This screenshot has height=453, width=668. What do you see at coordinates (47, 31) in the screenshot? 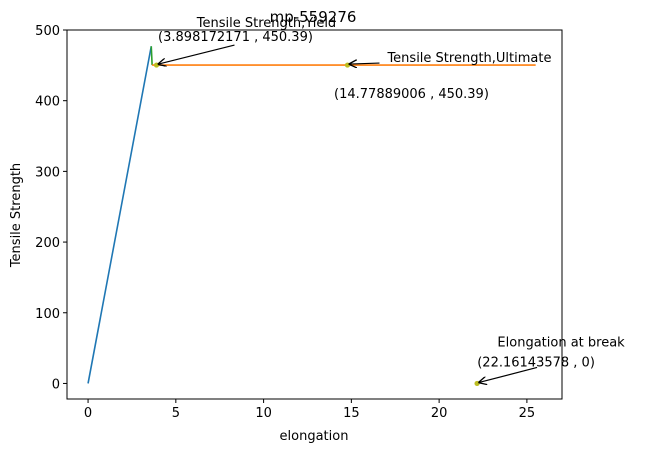
I see `y-tick-label: 500` at bounding box center [47, 31].